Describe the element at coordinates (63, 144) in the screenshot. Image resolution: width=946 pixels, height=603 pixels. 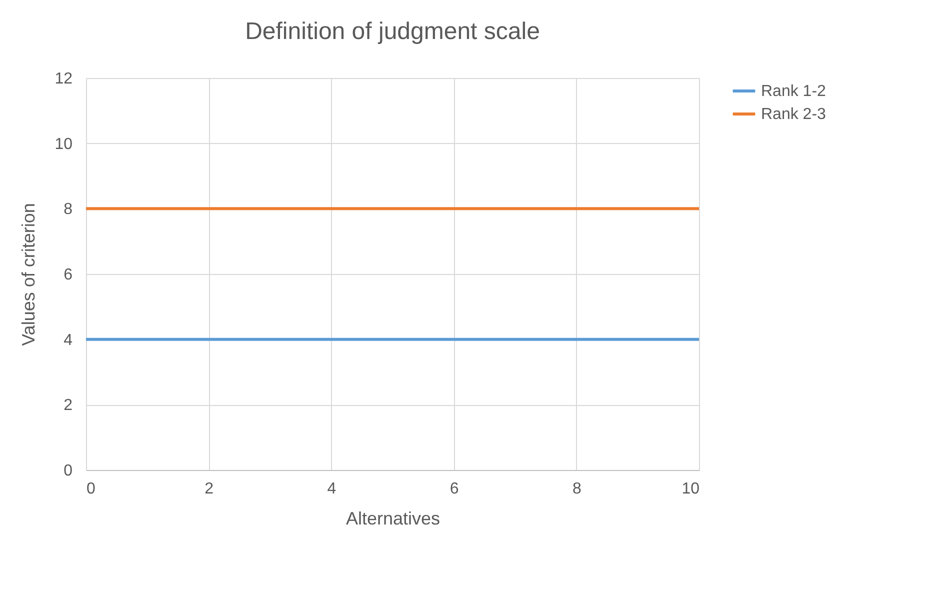
I see `y-tick-label: 10` at that location.